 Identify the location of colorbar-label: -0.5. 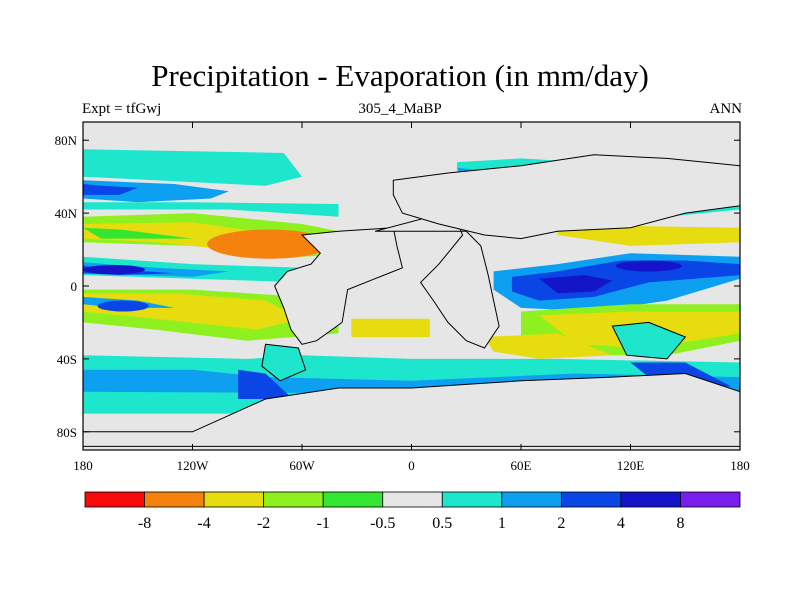
(382, 523).